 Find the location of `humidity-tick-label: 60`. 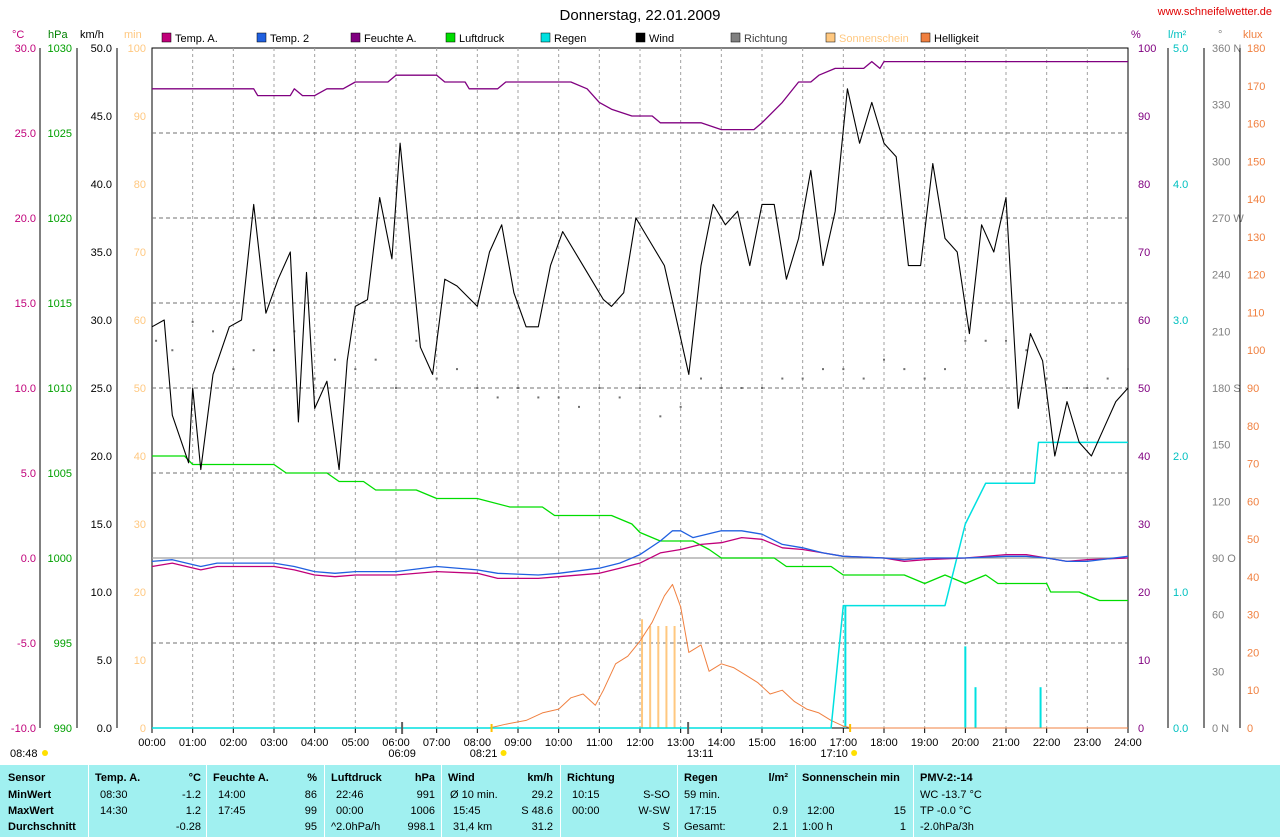

humidity-tick-label: 60 is located at coordinates (1144, 321).